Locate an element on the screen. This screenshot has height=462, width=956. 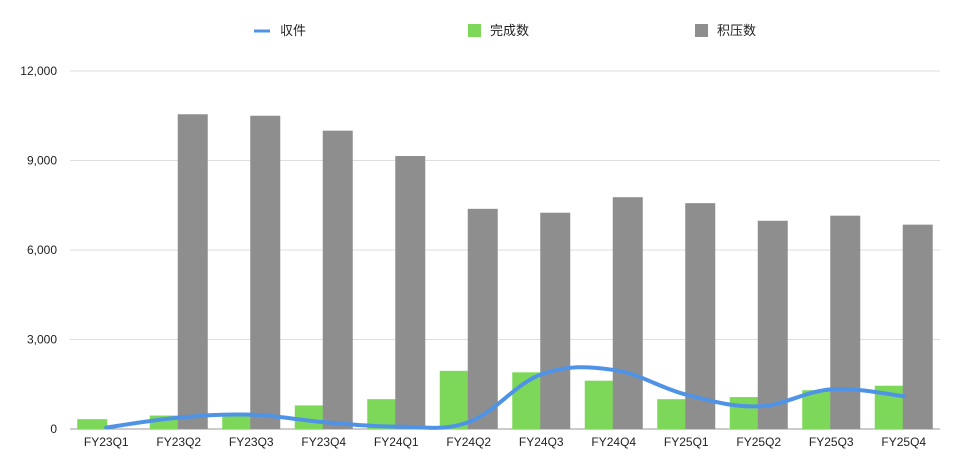
x-tick-label: FY23Q1 is located at coordinates (106, 442).